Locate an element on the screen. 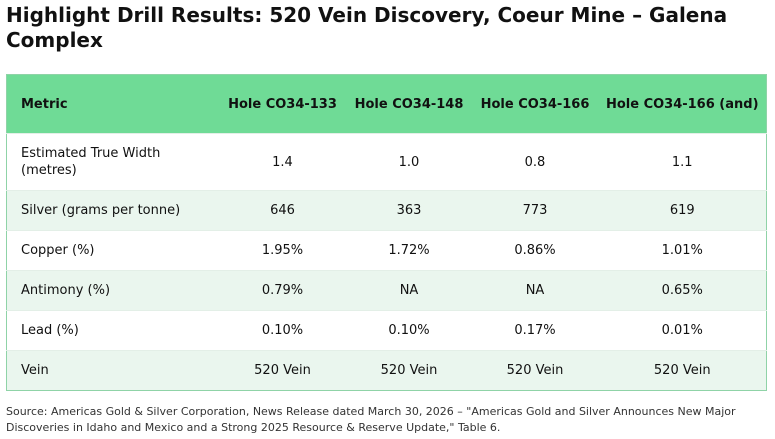 Image resolution: width=775 pixels, height=439 pixels. column-header: Hole CO34-148 is located at coordinates (409, 104).